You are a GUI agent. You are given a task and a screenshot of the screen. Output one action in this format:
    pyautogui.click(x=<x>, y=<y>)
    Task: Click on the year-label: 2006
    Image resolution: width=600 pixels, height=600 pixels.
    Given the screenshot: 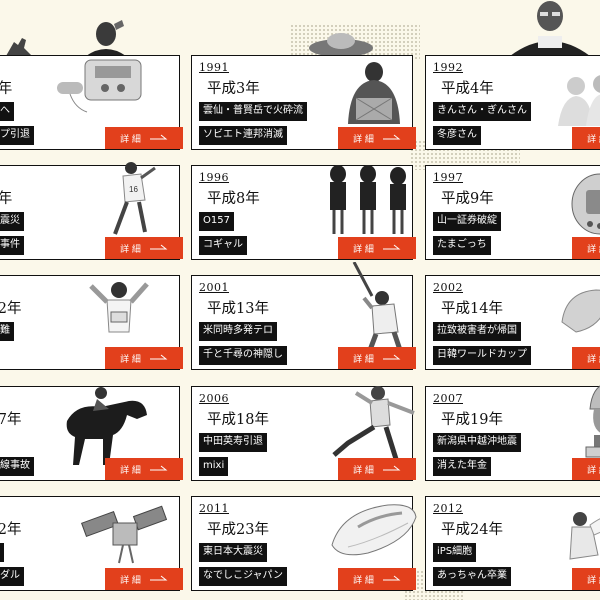 What is the action you would take?
    pyautogui.click(x=214, y=398)
    